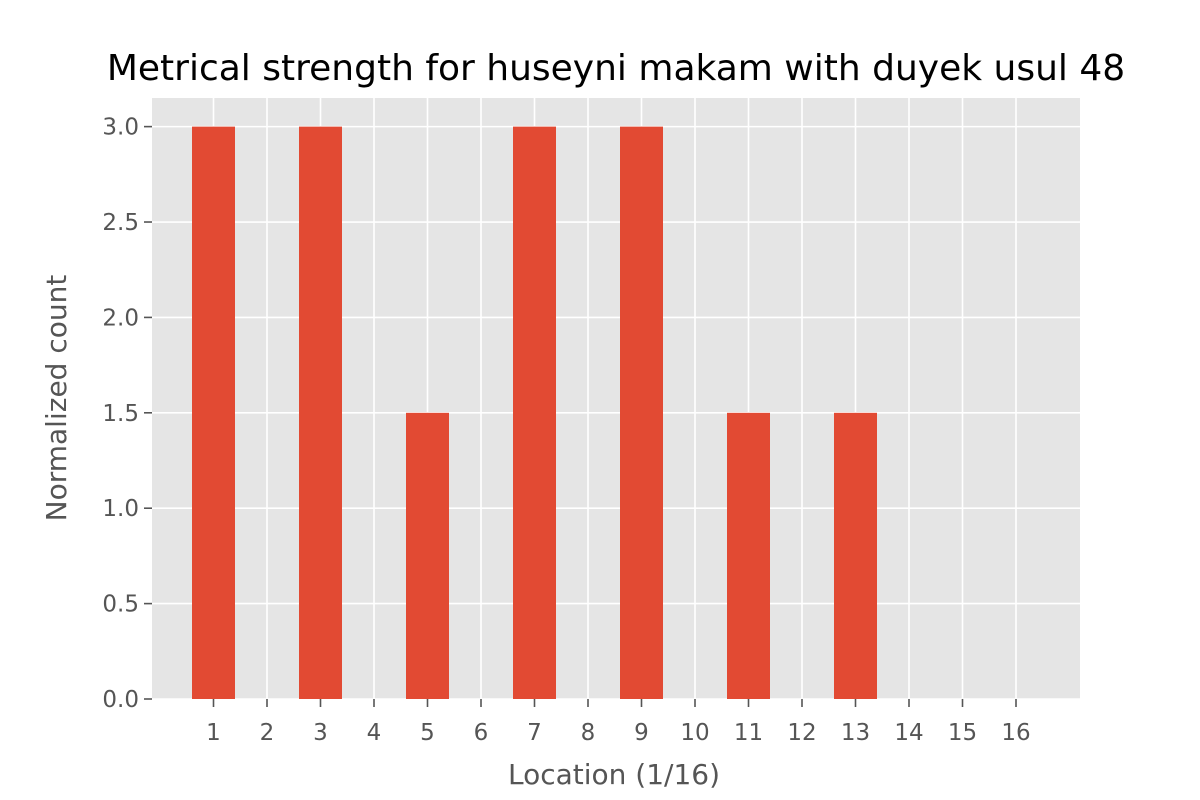 This screenshot has width=1200, height=800. I want to click on x-tick-label: 10, so click(694, 733).